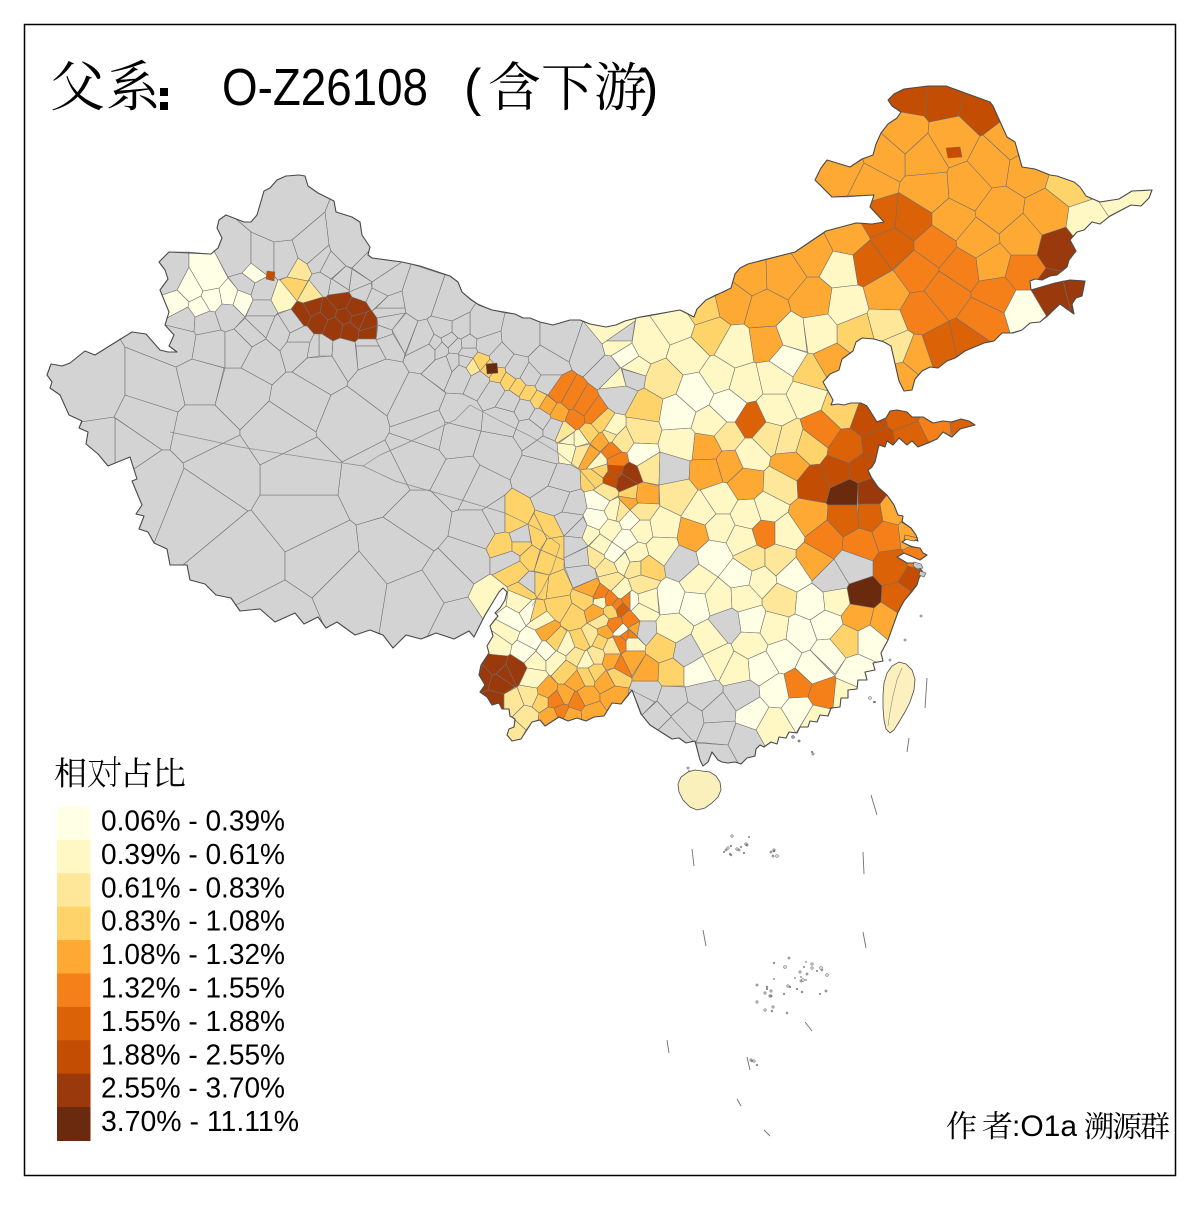 This screenshot has width=1200, height=1205. I want to click on svg-text: 2.55% - 3.70%, so click(193, 1089).